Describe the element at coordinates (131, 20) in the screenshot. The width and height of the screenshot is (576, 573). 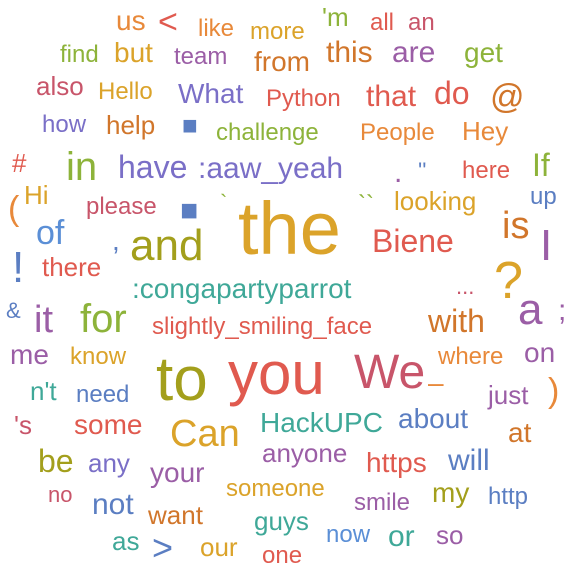
I see `cloud-word: us` at that location.